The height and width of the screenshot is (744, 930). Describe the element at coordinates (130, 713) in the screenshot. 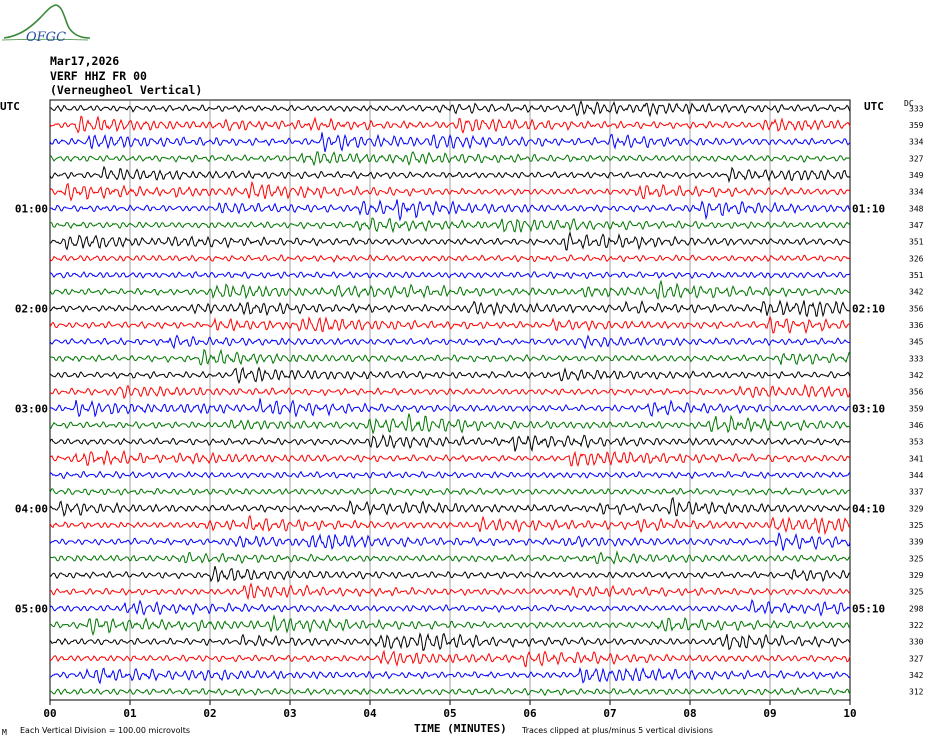

I see `x-tick-label: 01` at that location.